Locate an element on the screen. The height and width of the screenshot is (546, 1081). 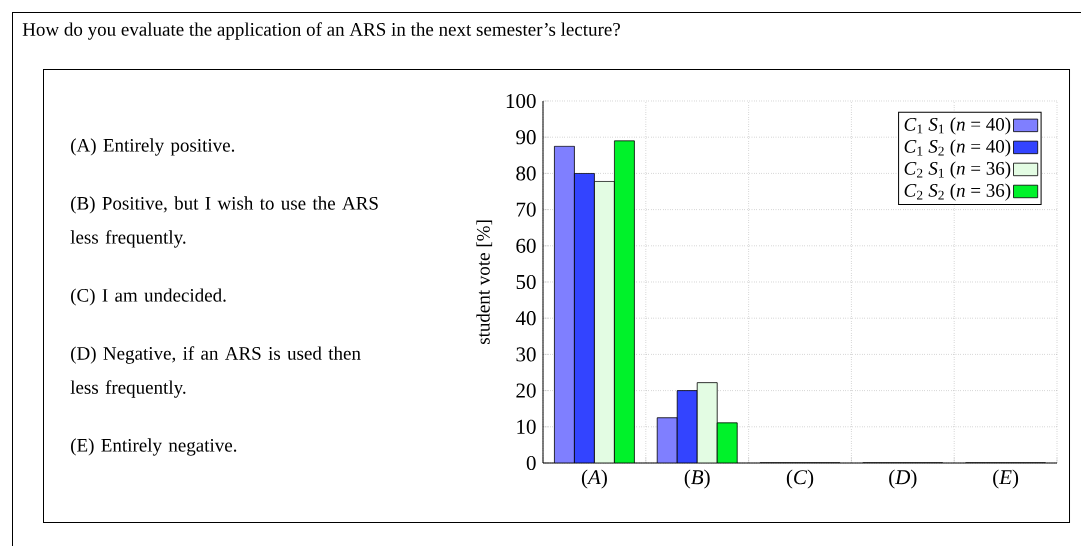
legend-label: C$_{2}$ S$_{1}$ (n = 36) is located at coordinates (957, 170).